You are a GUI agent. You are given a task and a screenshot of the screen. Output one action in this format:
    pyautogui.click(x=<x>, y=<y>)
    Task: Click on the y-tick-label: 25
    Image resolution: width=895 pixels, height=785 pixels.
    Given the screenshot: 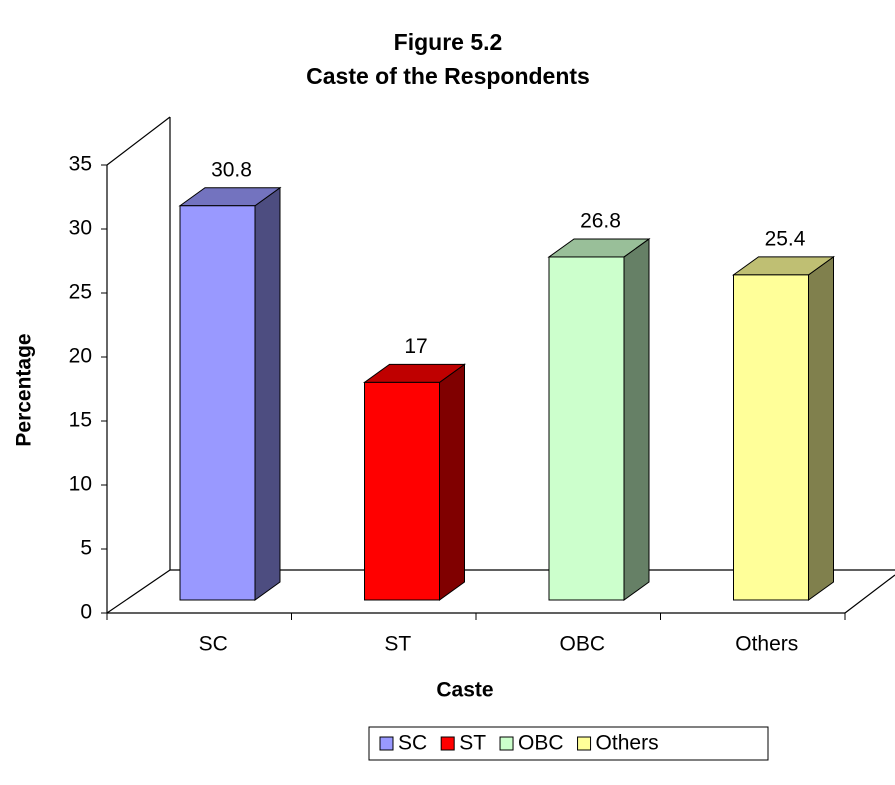 What is the action you would take?
    pyautogui.click(x=80, y=292)
    